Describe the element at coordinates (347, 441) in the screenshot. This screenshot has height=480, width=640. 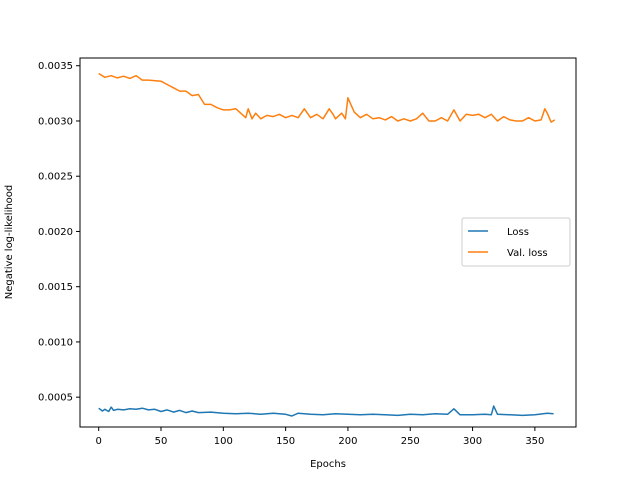
I see `x-tick-label: 200` at that location.